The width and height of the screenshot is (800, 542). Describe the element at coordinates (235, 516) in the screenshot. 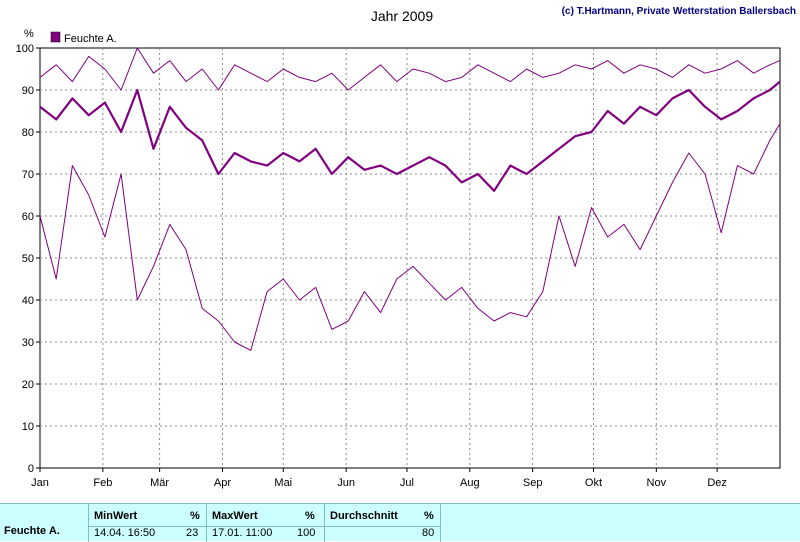

I see `max-header: MaxWert` at that location.